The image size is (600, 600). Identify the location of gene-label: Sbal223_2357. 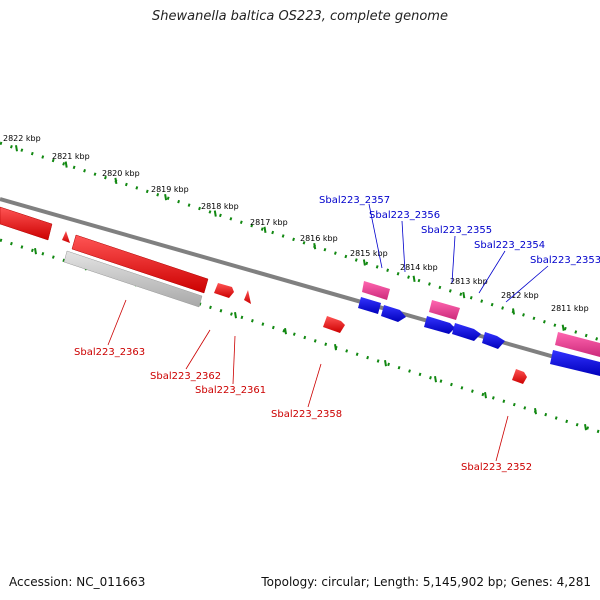
(354, 200).